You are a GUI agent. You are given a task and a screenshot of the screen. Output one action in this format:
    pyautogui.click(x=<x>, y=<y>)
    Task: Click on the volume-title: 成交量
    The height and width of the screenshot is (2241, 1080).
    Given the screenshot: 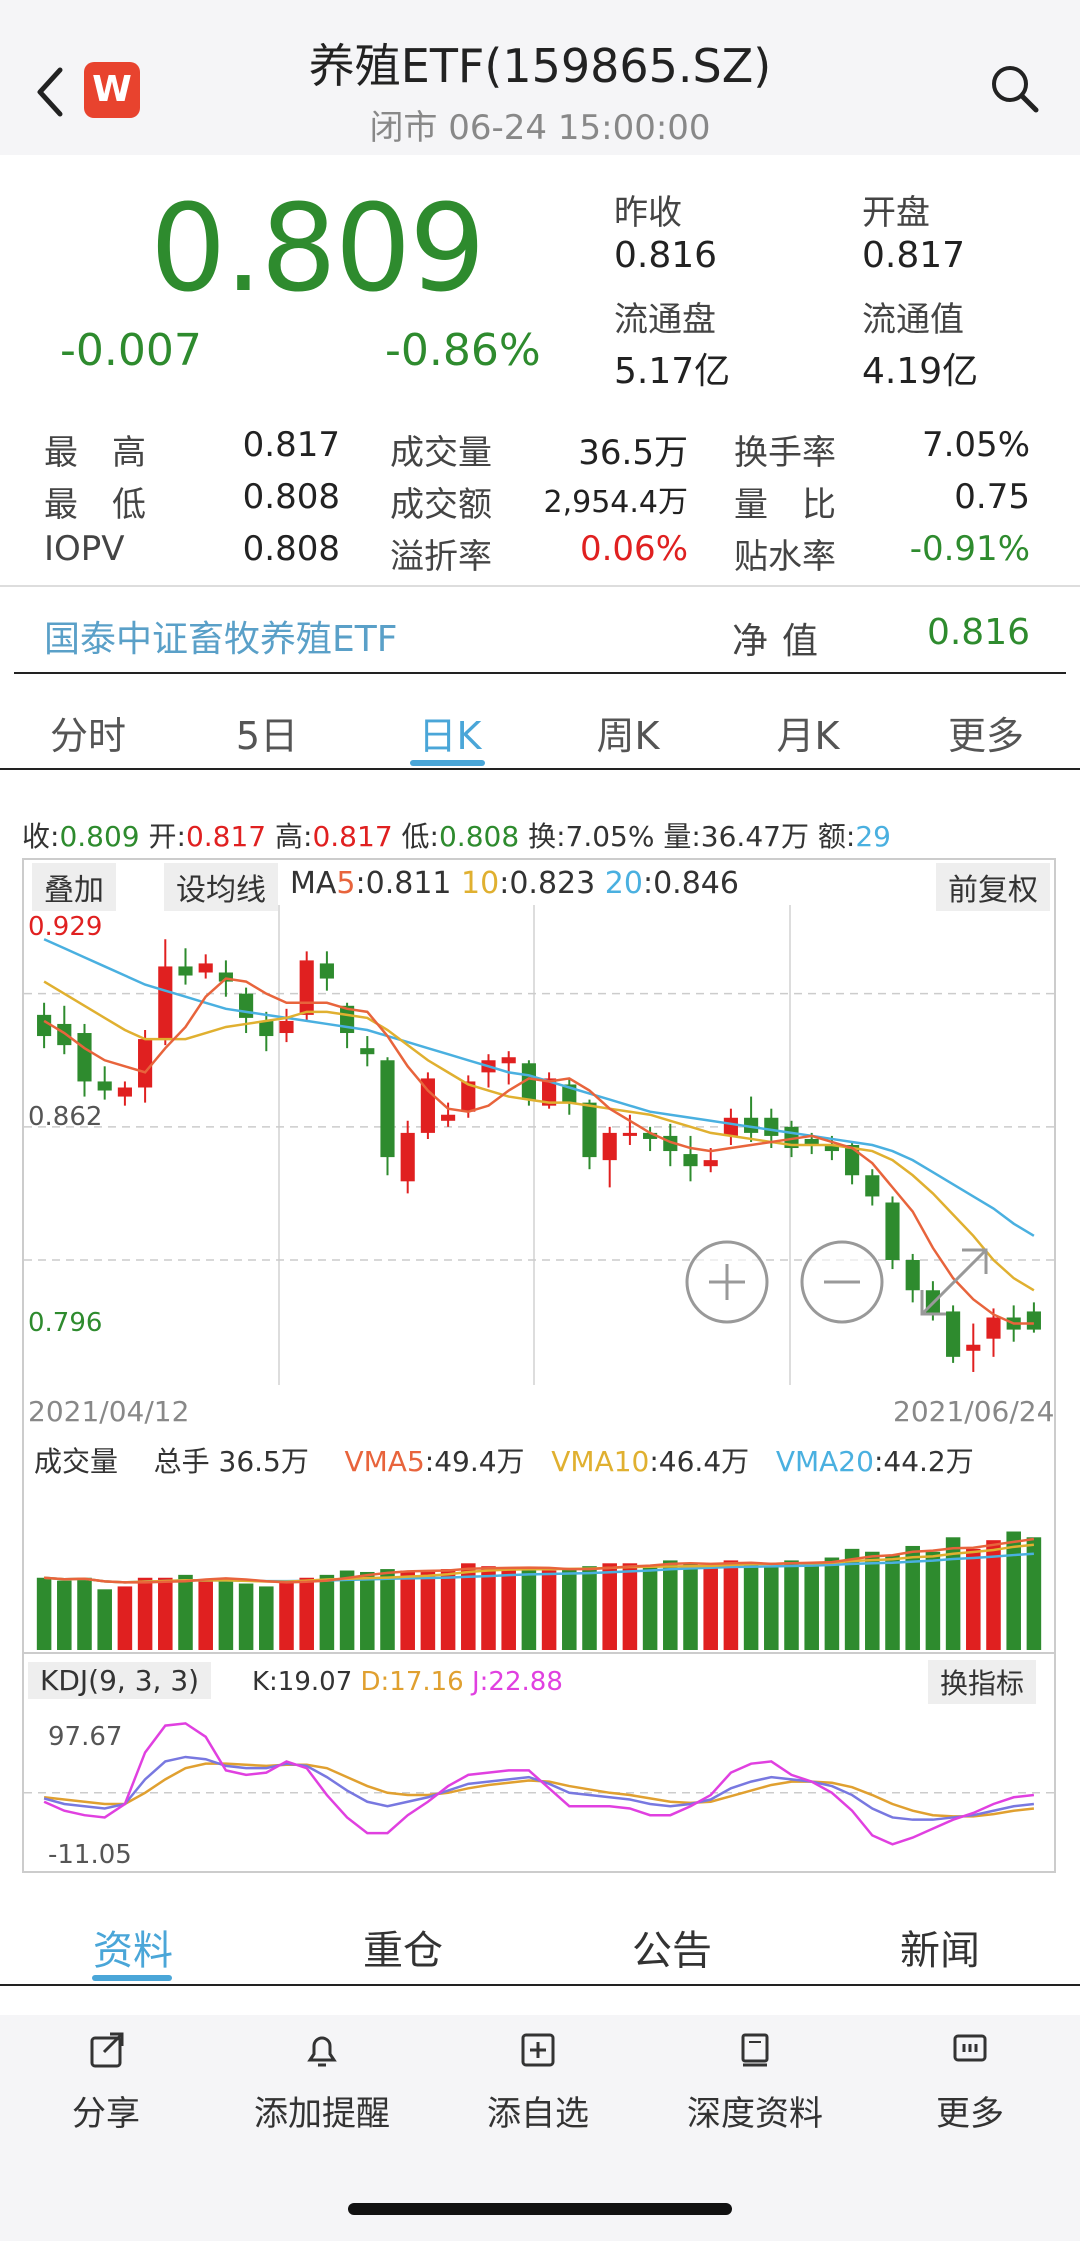 What is the action you would take?
    pyautogui.click(x=76, y=1461)
    